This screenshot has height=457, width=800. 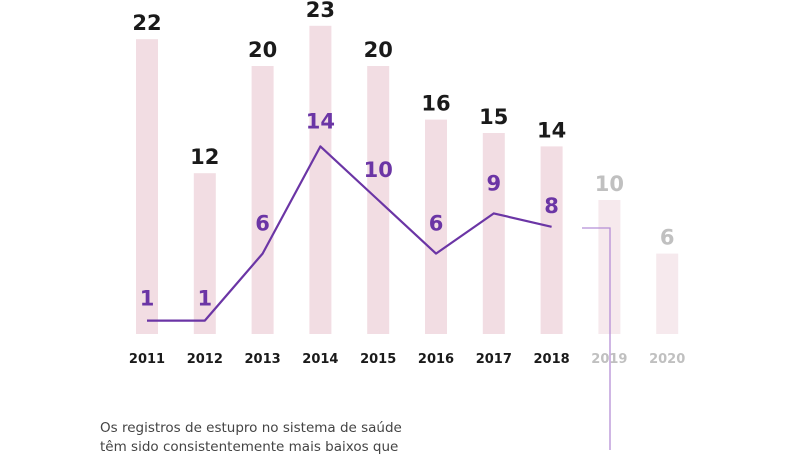 I want to click on line-value-label-2014: 14, so click(x=320, y=121).